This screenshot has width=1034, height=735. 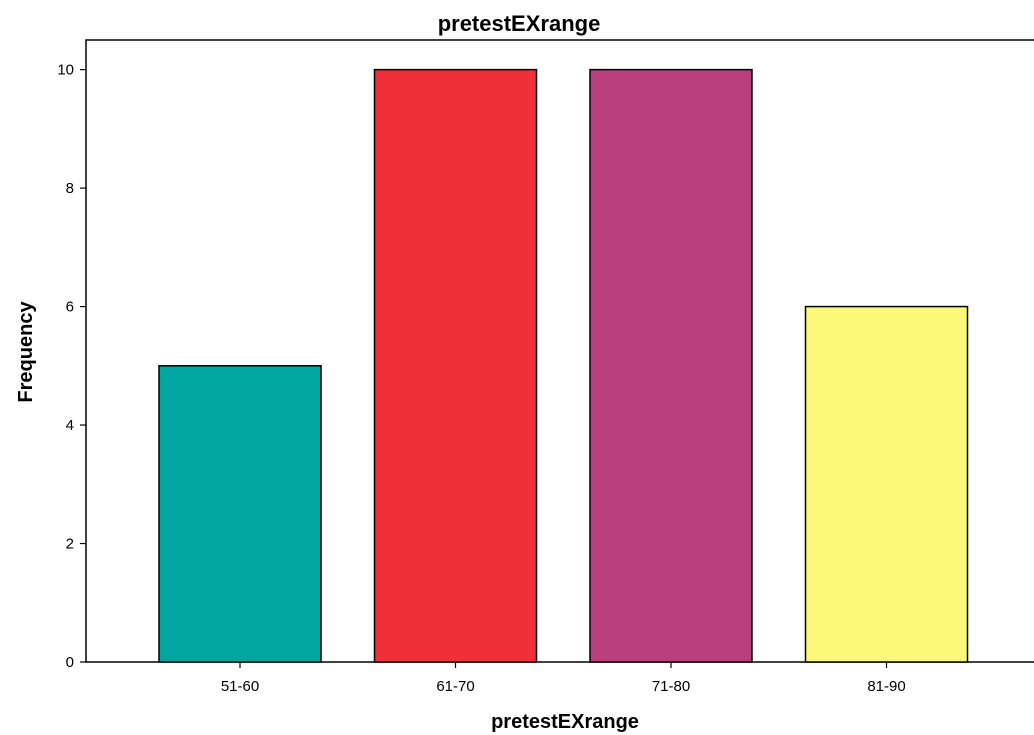 I want to click on x-axis-label: pretestEXrange, so click(x=565, y=722).